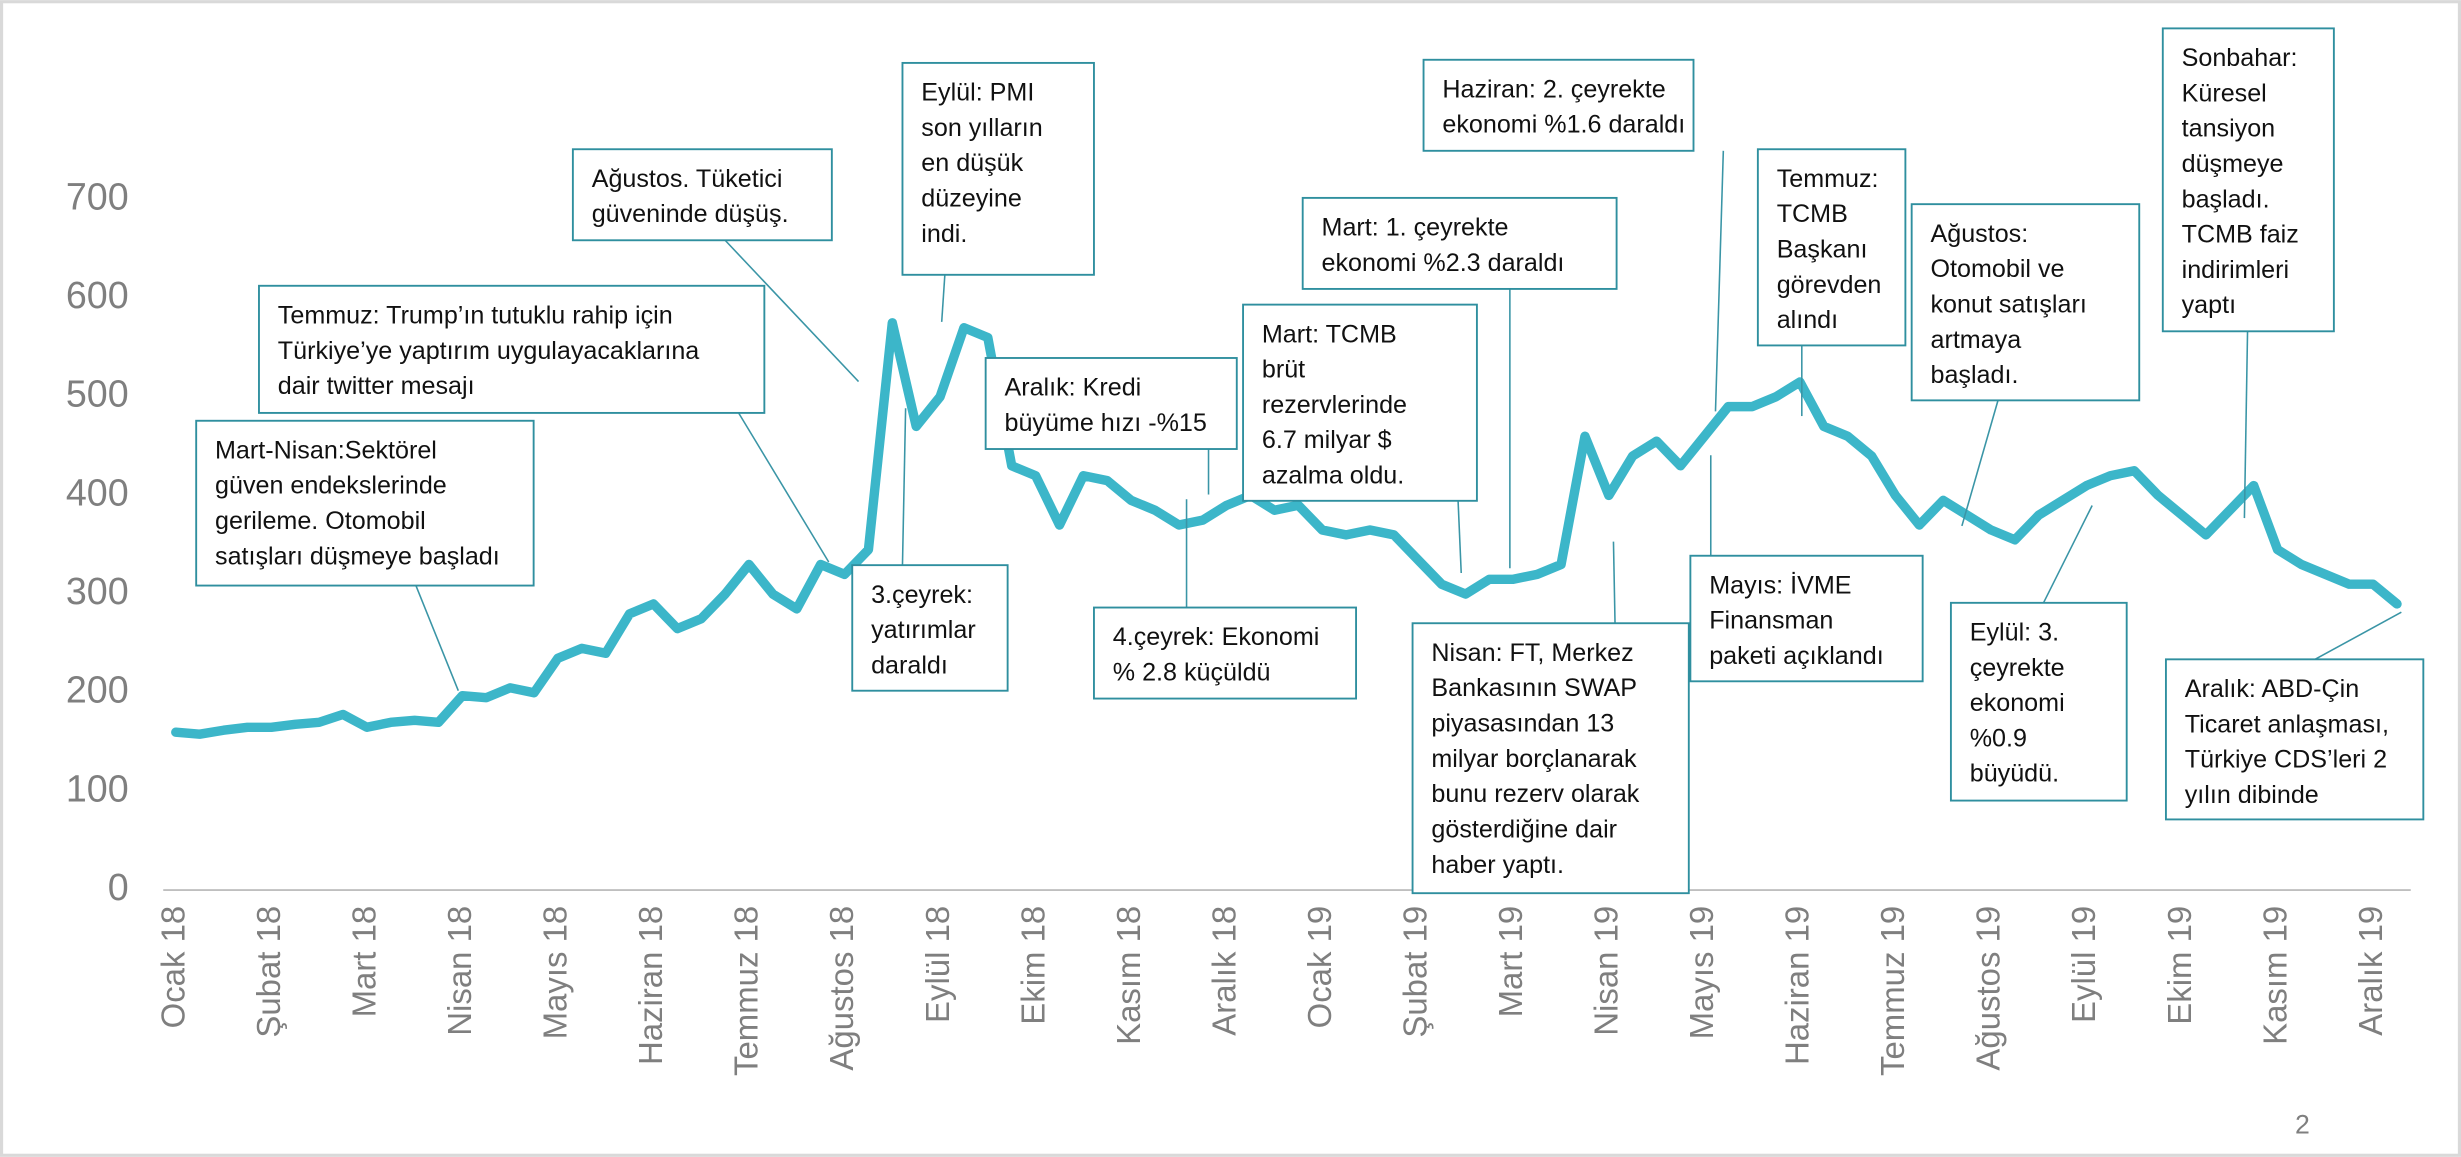 Image resolution: width=2461 pixels, height=1157 pixels. What do you see at coordinates (97, 690) in the screenshot?
I see `y-tick-label: 200` at bounding box center [97, 690].